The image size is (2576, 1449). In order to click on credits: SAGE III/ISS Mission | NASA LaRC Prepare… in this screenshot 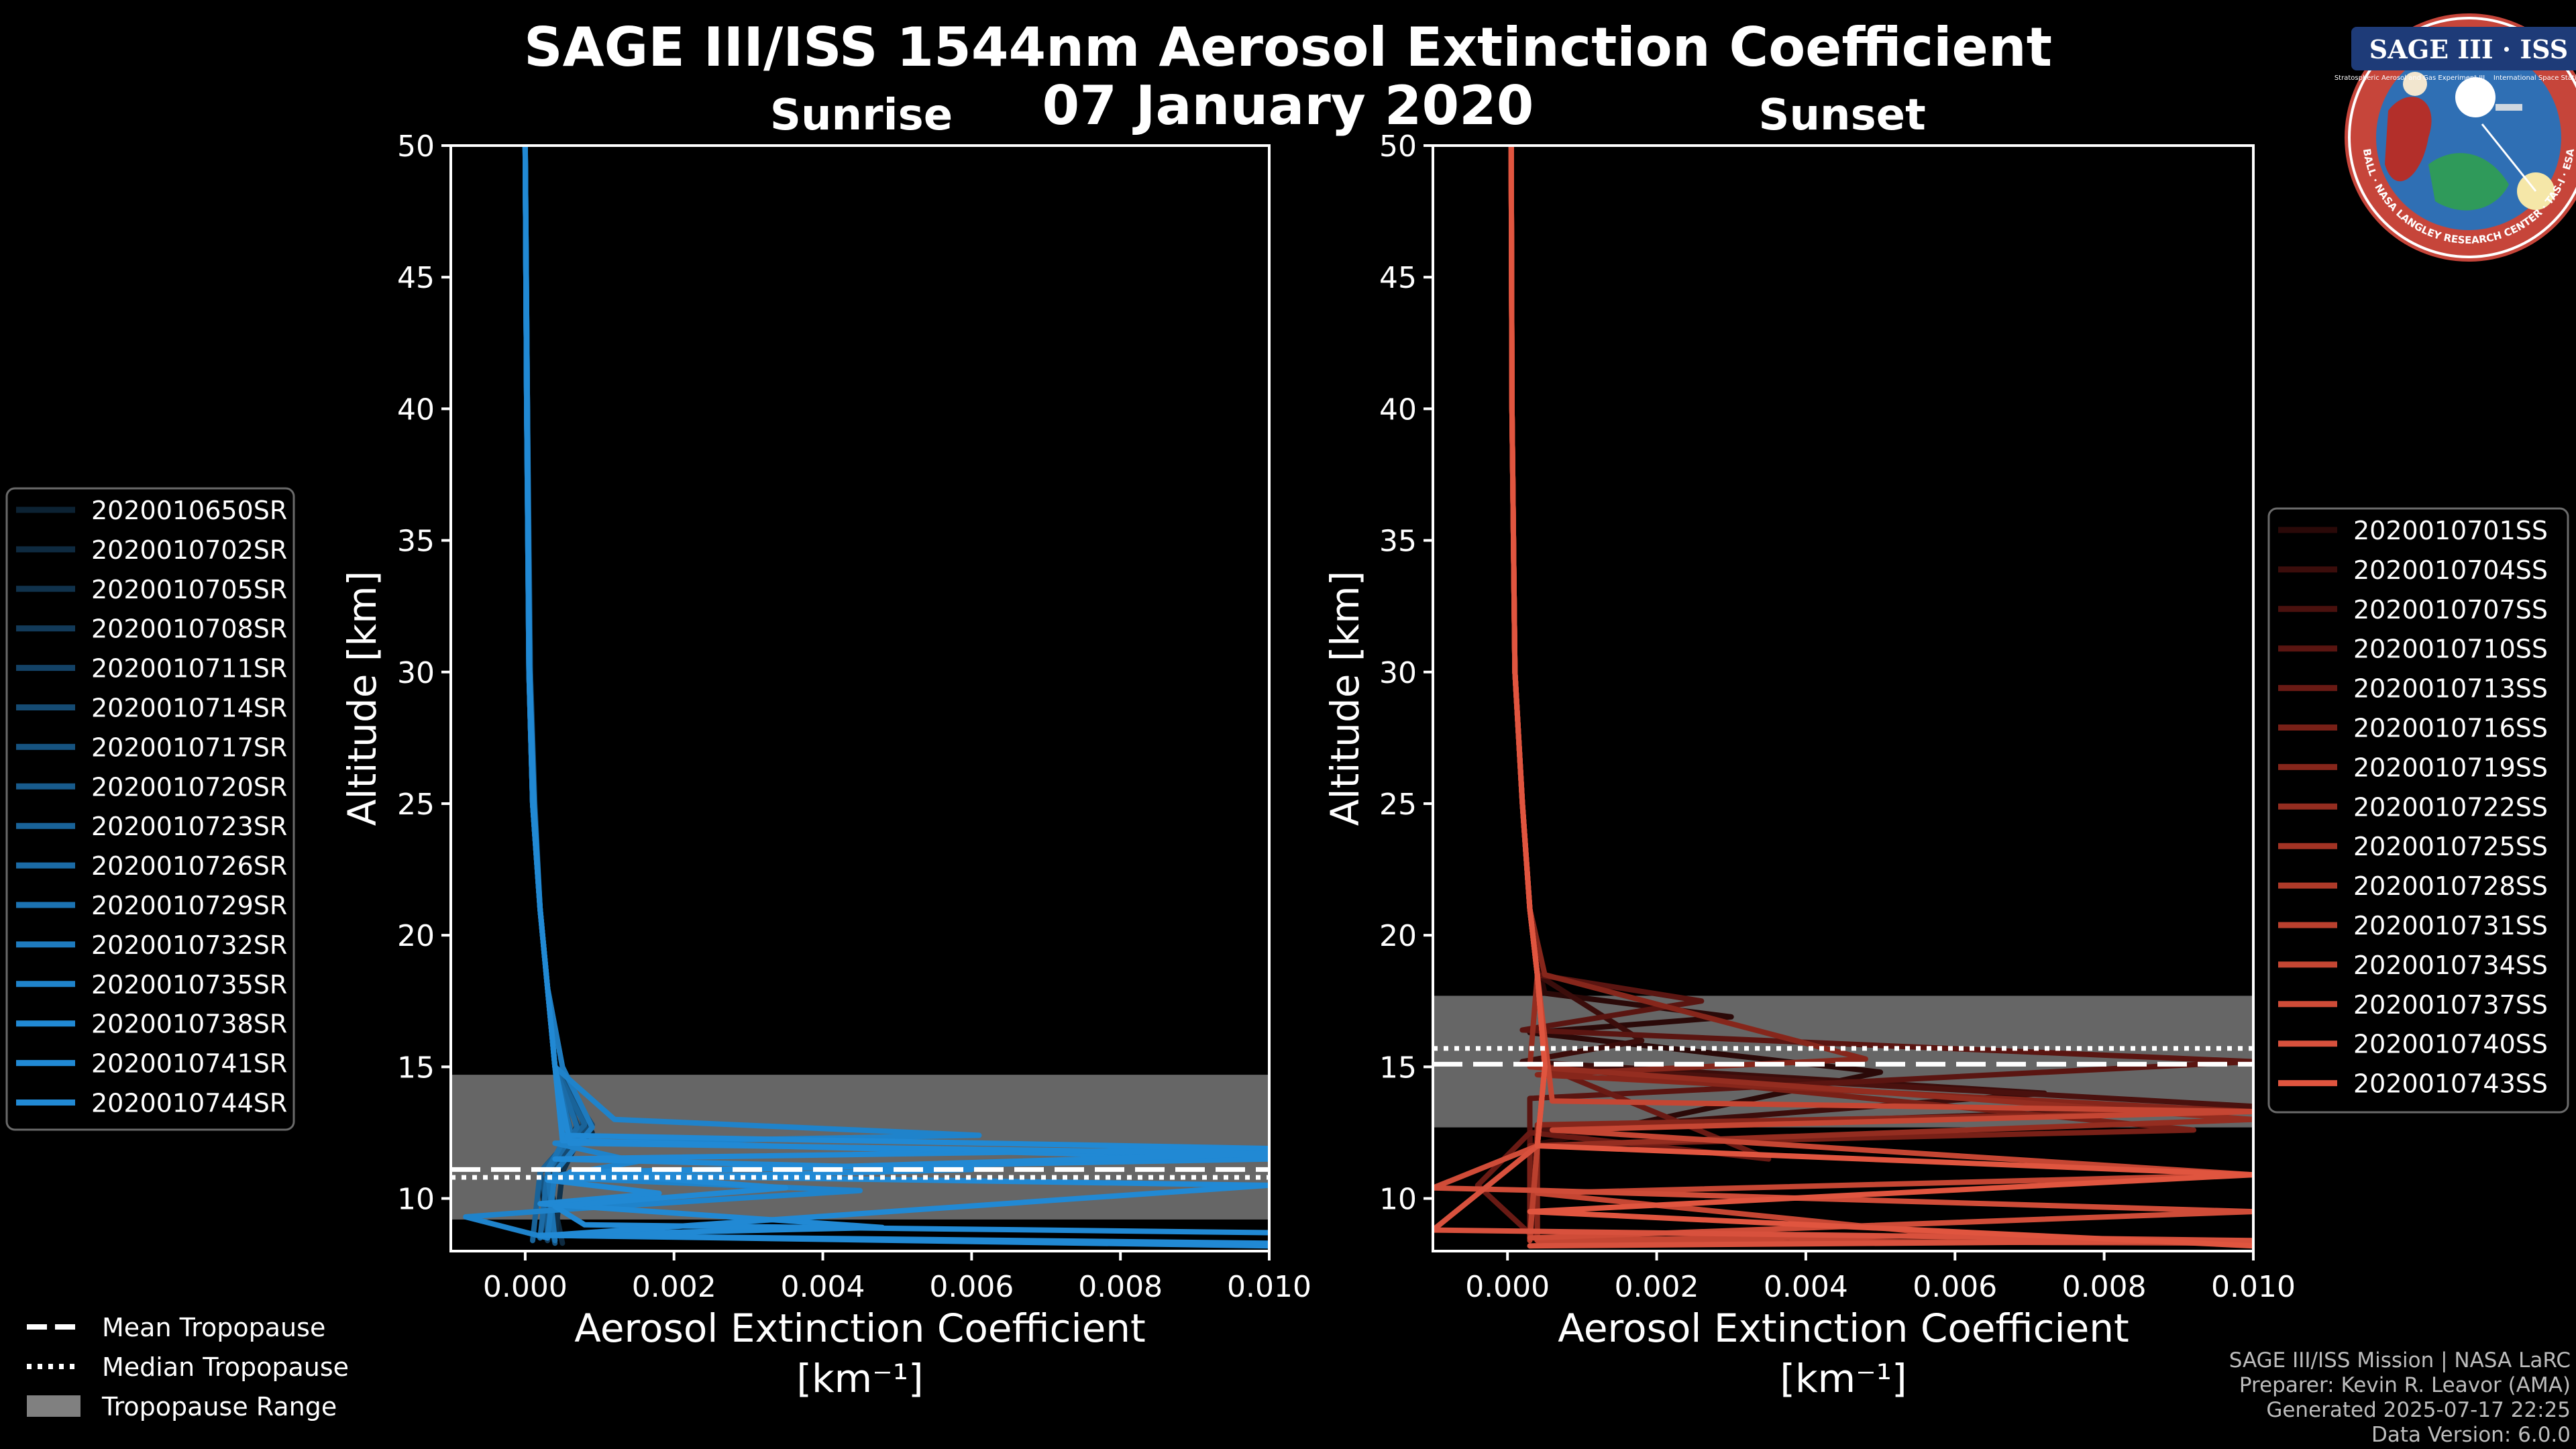, I will do `click(2400, 1397)`.